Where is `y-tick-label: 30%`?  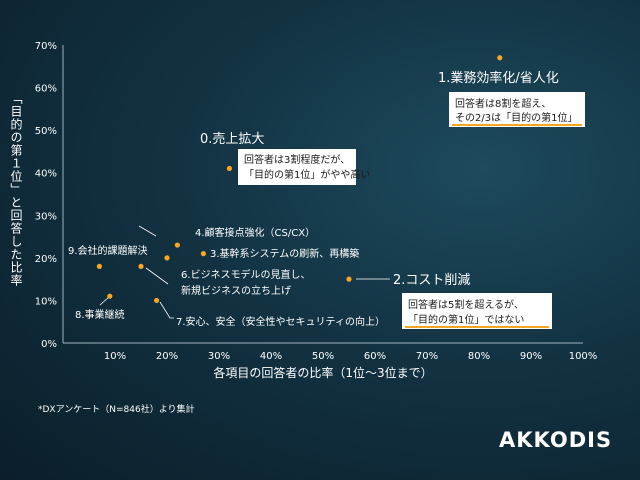
y-tick-label: 30% is located at coordinates (46, 216).